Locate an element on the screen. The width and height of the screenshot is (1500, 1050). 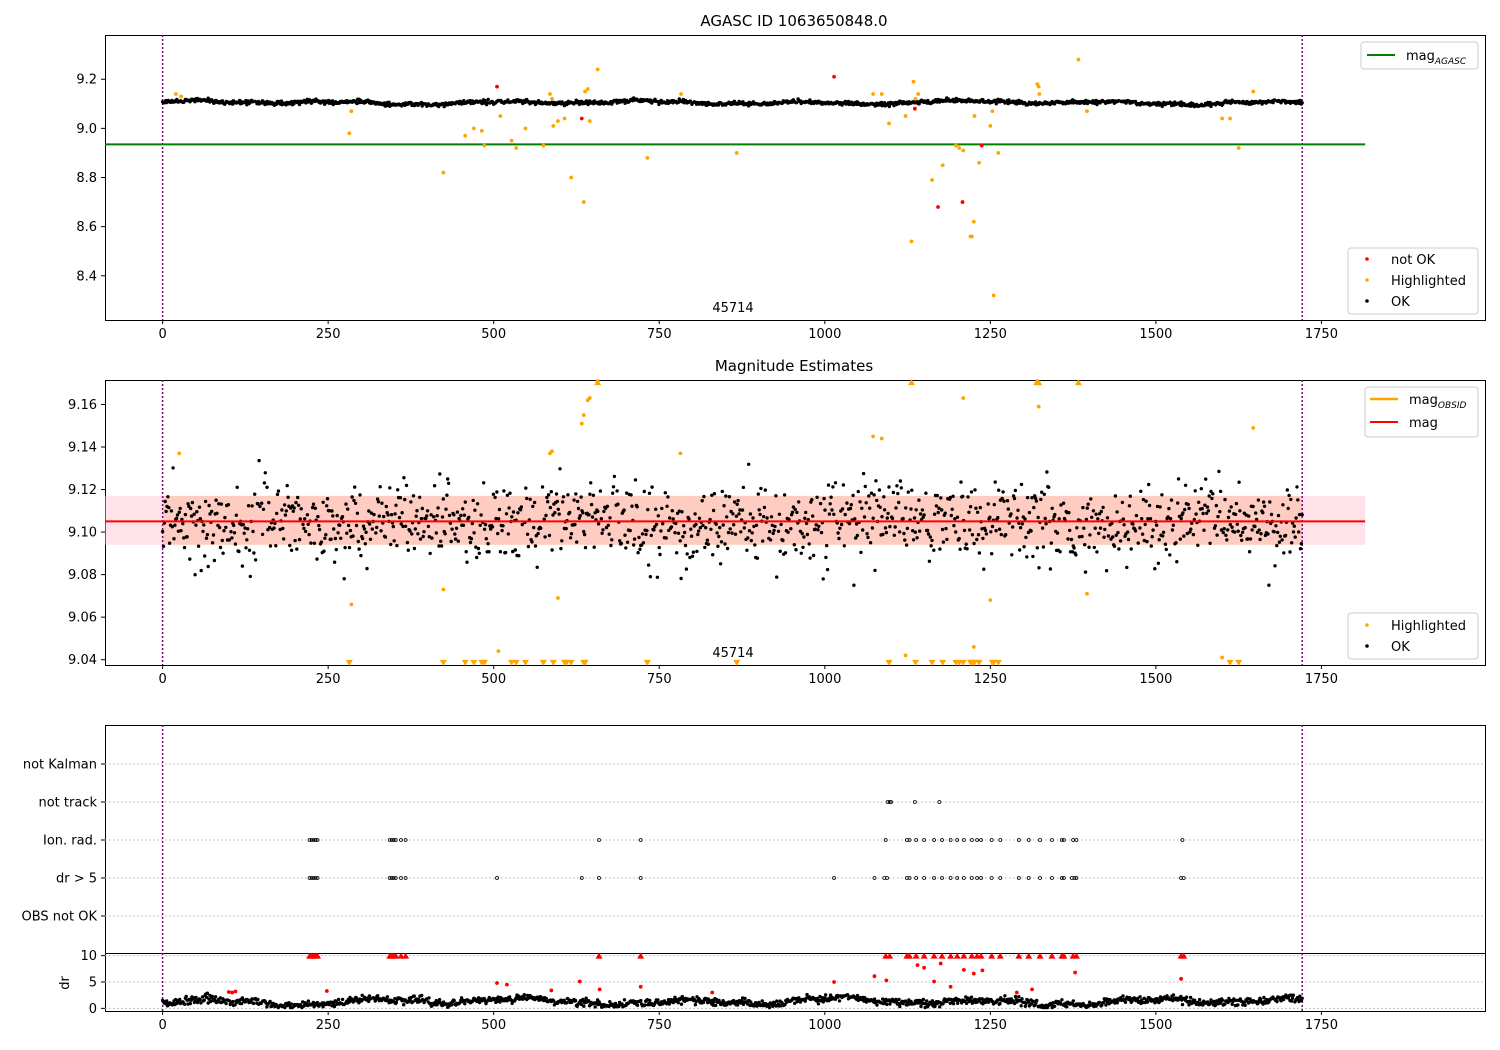
dr-x-tick-label: 1000 is located at coordinates (824, 1025).